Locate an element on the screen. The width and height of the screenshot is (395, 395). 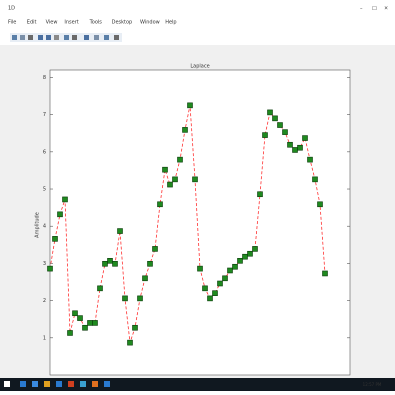
close: × is located at coordinates (386, 9).